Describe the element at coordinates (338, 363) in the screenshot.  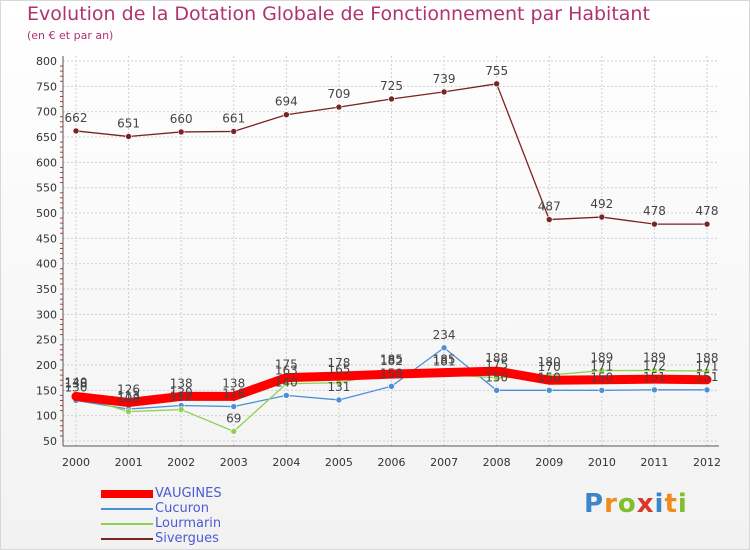
I see `data-label: 178` at that location.